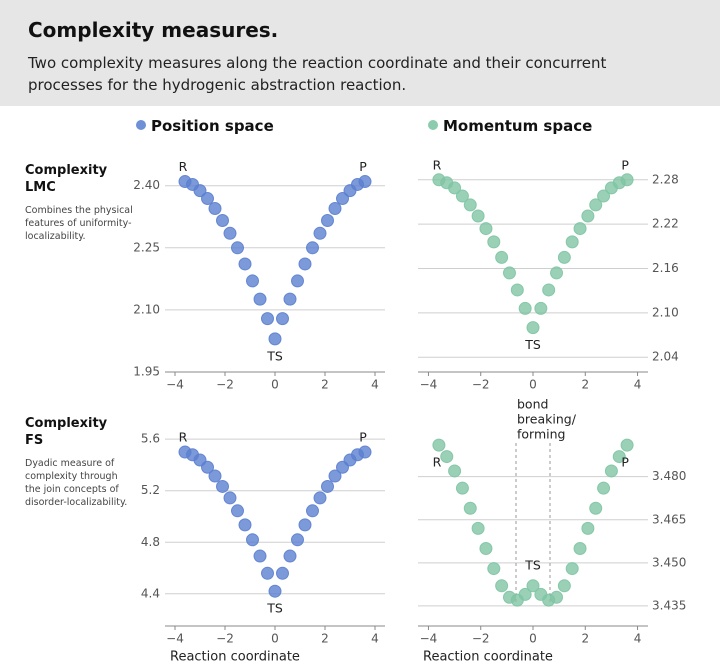 This screenshot has height=662, width=720. Describe the element at coordinates (665, 224) in the screenshot. I see `y-tick-label: 2.22` at that location.